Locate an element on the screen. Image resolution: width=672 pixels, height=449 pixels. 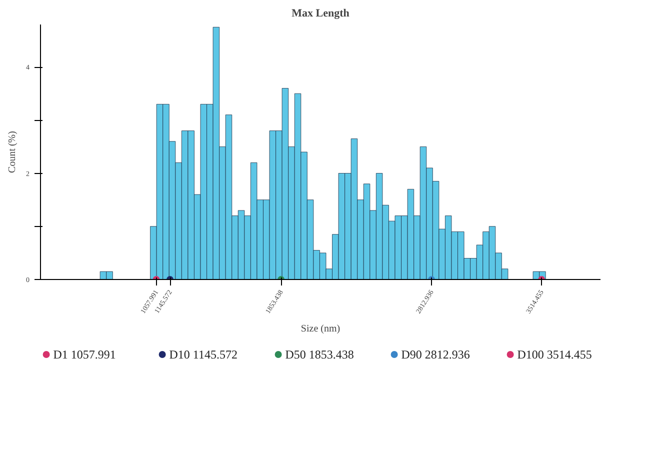
legend-label: D100 3514.455 is located at coordinates (554, 355).